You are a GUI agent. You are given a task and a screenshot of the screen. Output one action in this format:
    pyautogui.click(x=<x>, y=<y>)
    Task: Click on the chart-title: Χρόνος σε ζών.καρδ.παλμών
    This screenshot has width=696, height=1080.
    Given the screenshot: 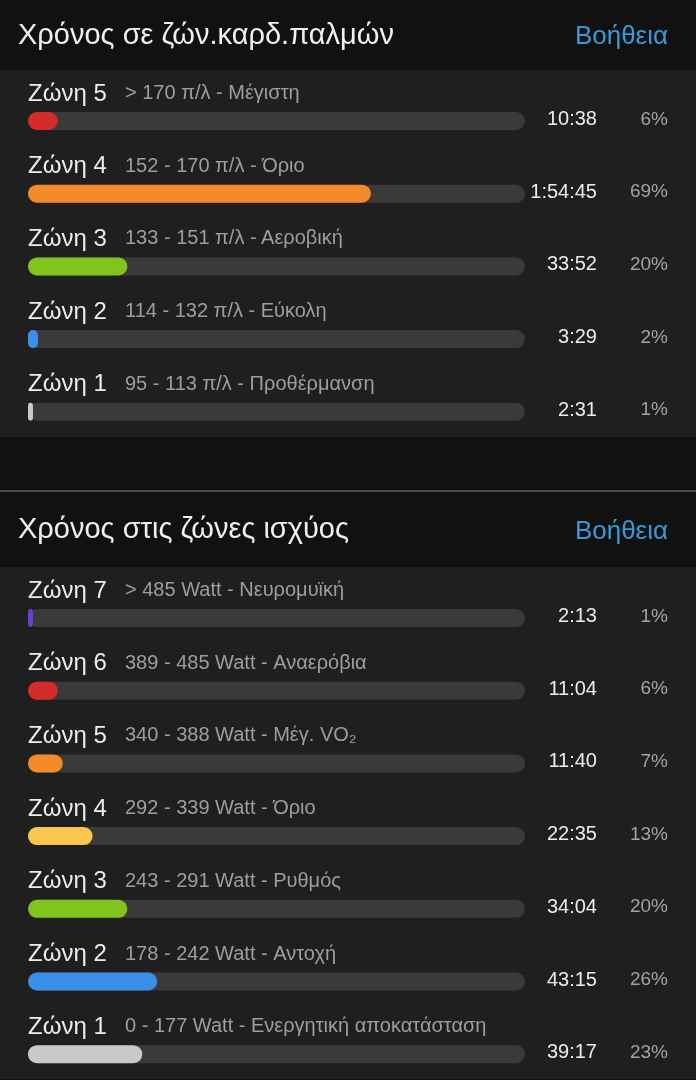 What is the action you would take?
    pyautogui.click(x=206, y=33)
    